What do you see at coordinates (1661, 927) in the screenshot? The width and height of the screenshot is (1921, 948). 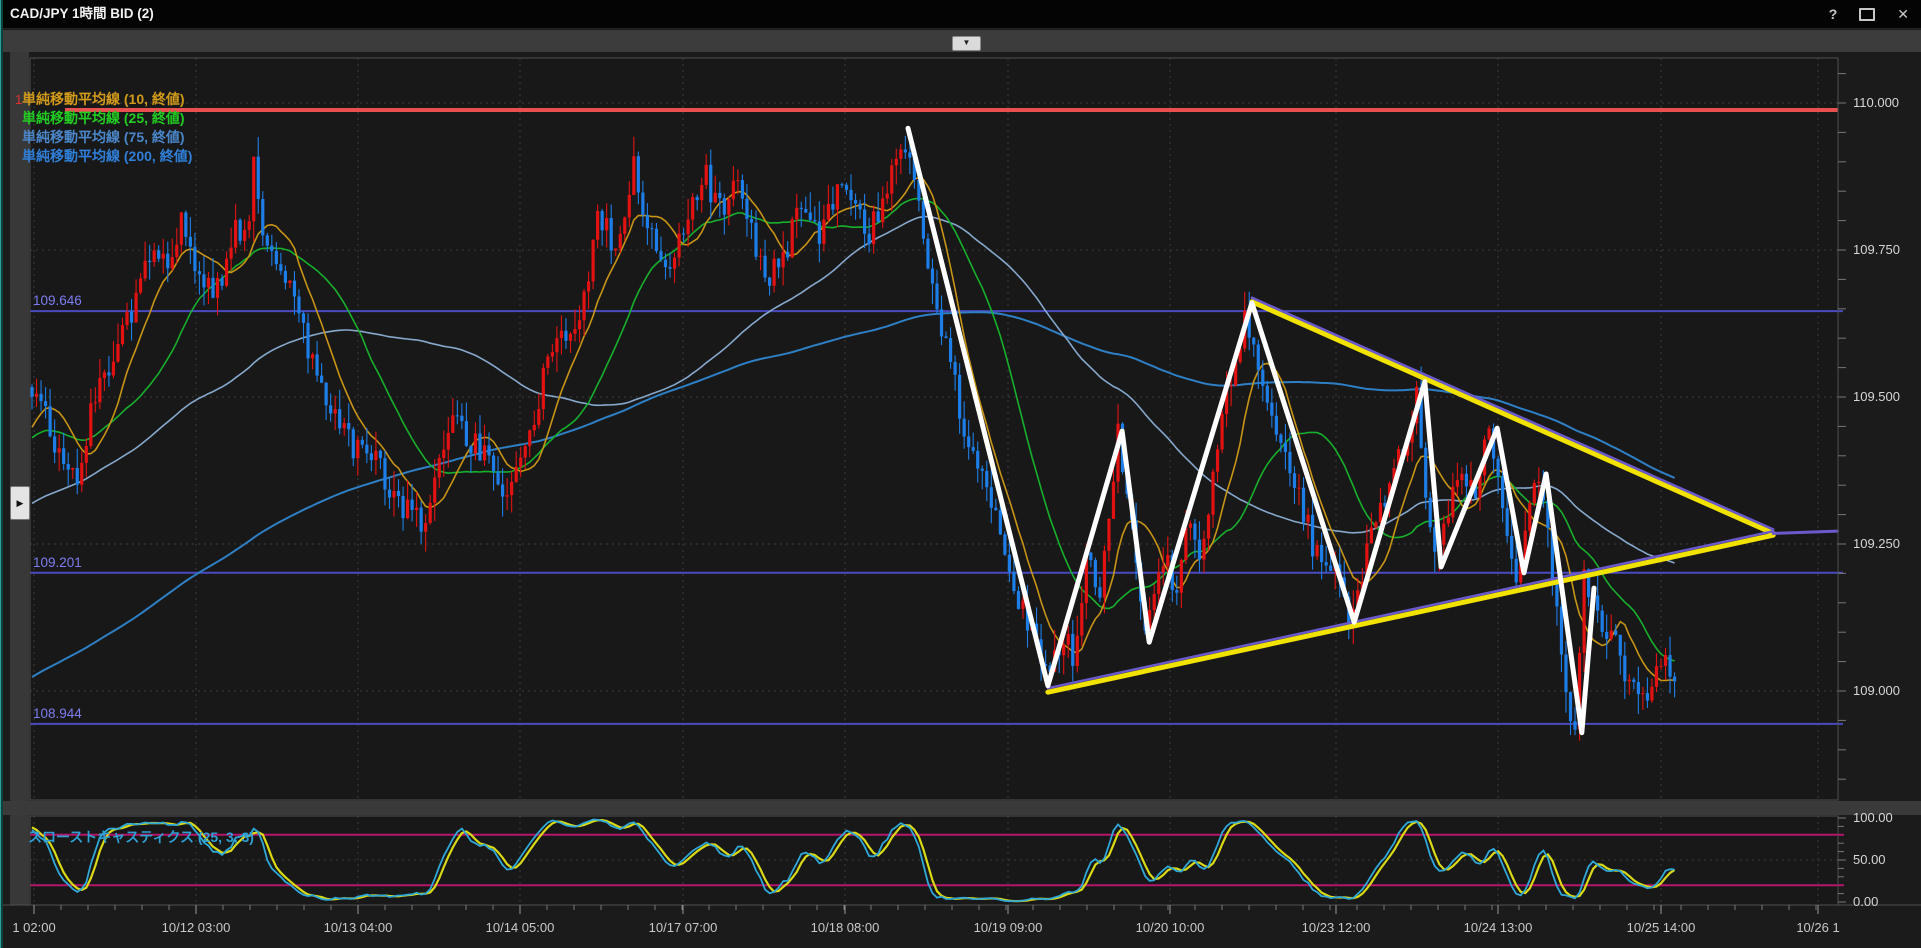 I see `time-axis-label: 10/25 14:00` at bounding box center [1661, 927].